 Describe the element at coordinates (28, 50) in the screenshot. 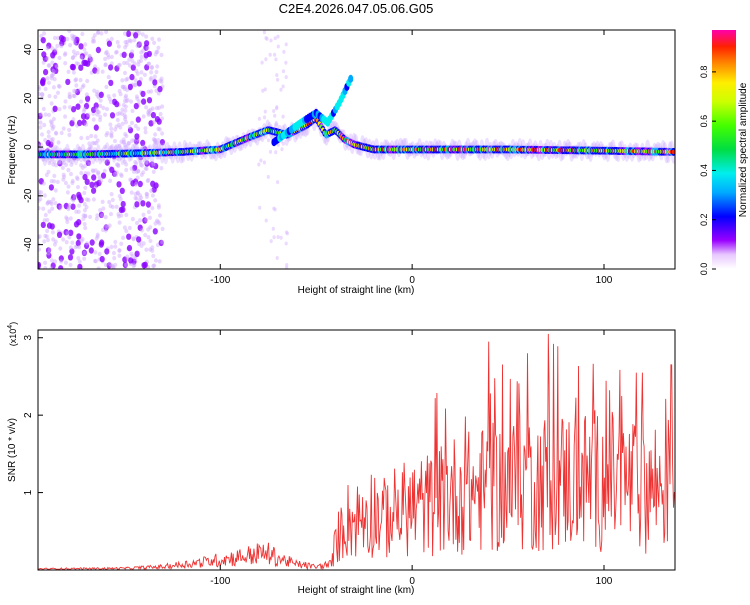

I see `spectrogram-ytick-label: 40` at that location.